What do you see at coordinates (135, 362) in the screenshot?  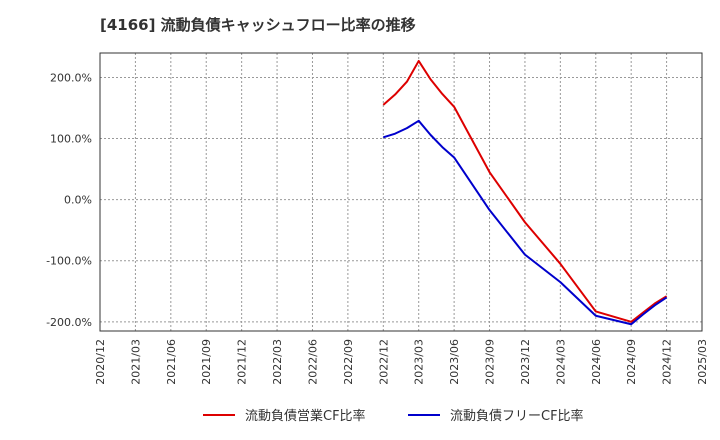 I see `x-tick-label: 2021/03` at bounding box center [135, 362].